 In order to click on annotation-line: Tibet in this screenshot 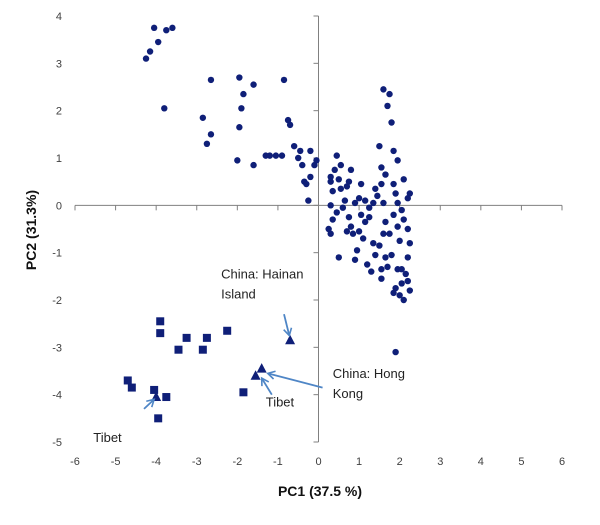, I will do `click(280, 402)`.